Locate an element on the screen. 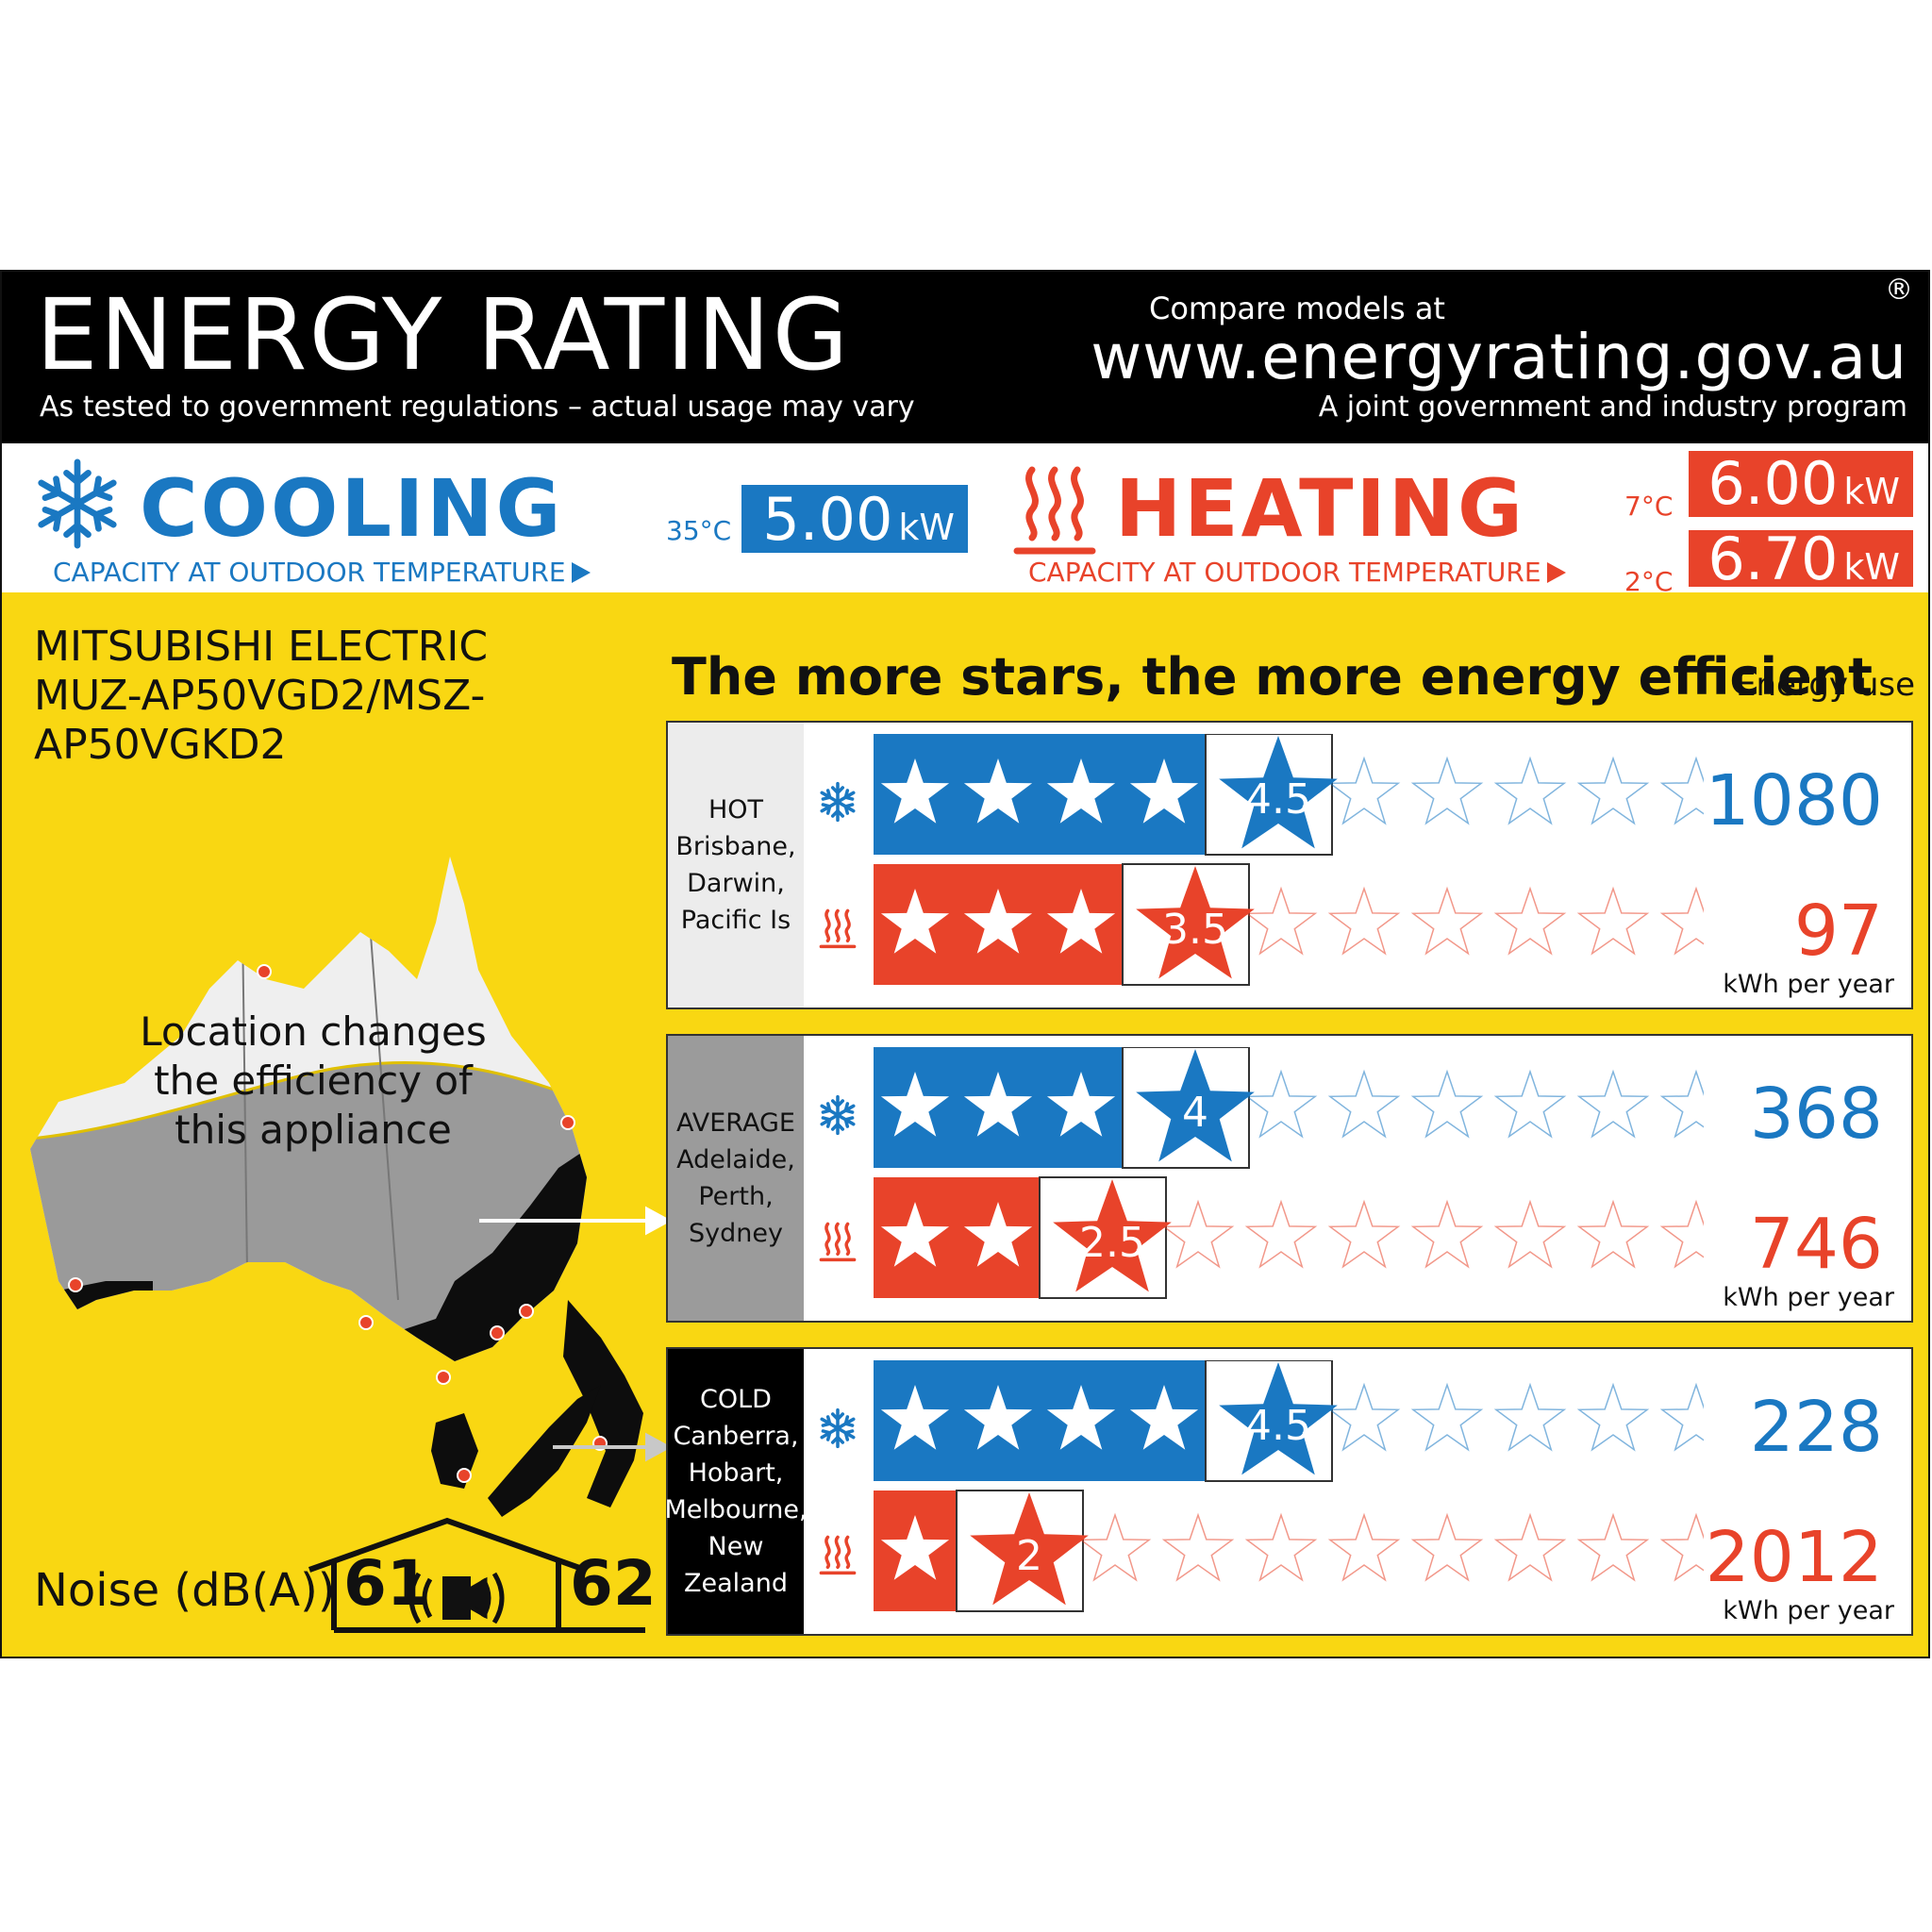 The height and width of the screenshot is (1932, 1932). cooling-capacity-value: 5.00 is located at coordinates (828, 519).